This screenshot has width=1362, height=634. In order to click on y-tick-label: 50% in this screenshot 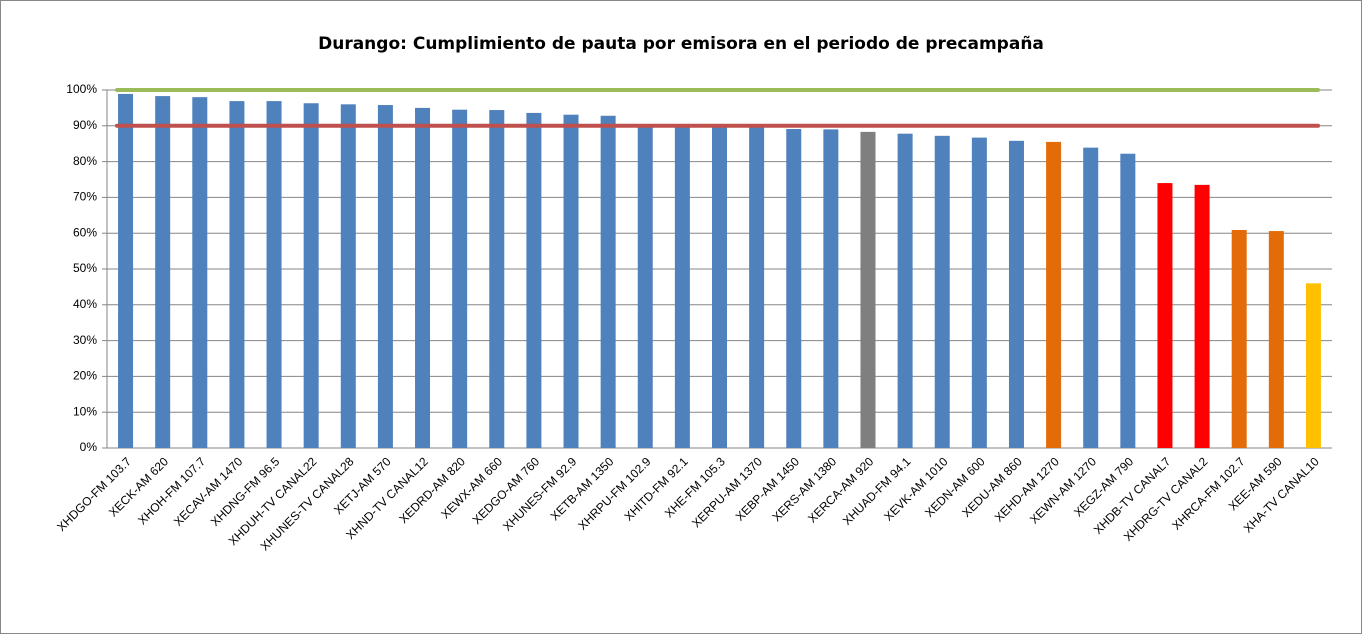, I will do `click(85, 268)`.